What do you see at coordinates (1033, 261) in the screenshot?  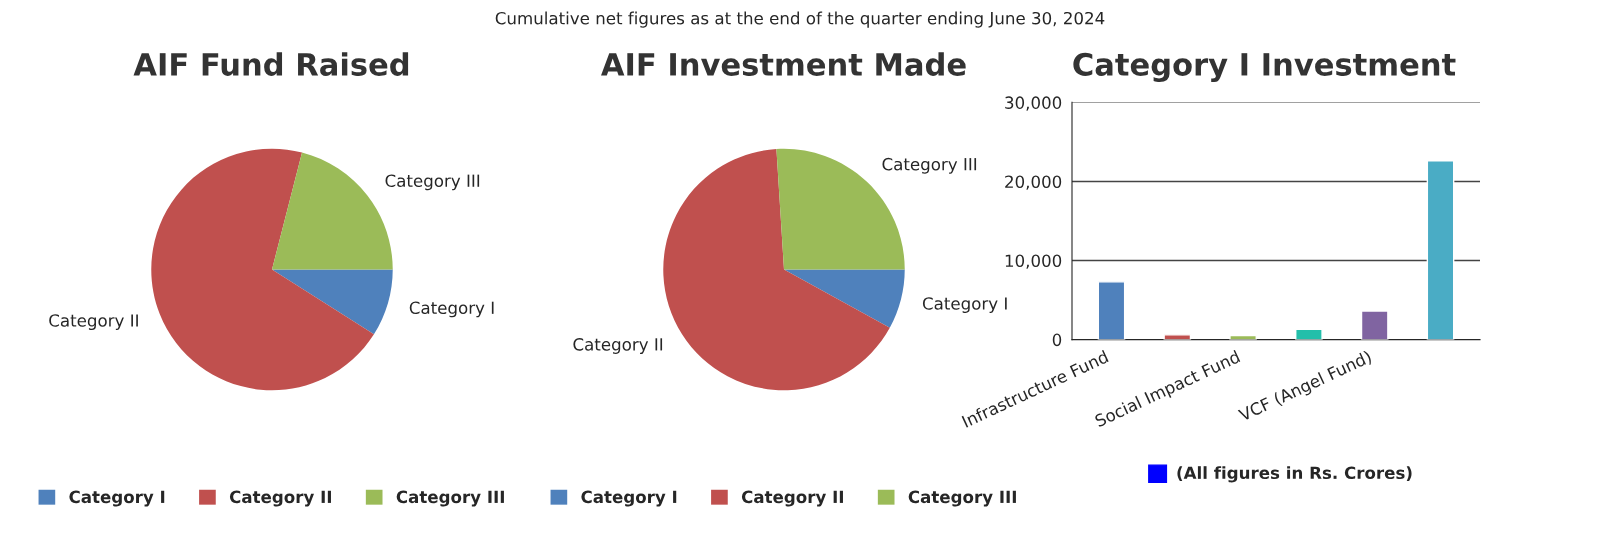 I see `y-tick-label: 10,000` at bounding box center [1033, 261].